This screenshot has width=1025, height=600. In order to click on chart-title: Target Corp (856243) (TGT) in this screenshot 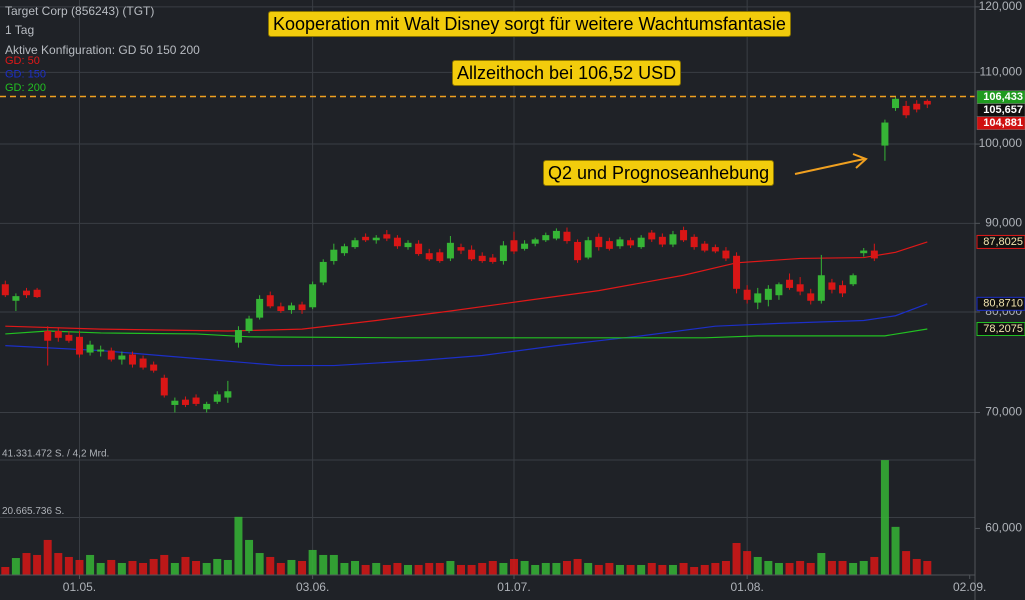, I will do `click(79, 11)`.